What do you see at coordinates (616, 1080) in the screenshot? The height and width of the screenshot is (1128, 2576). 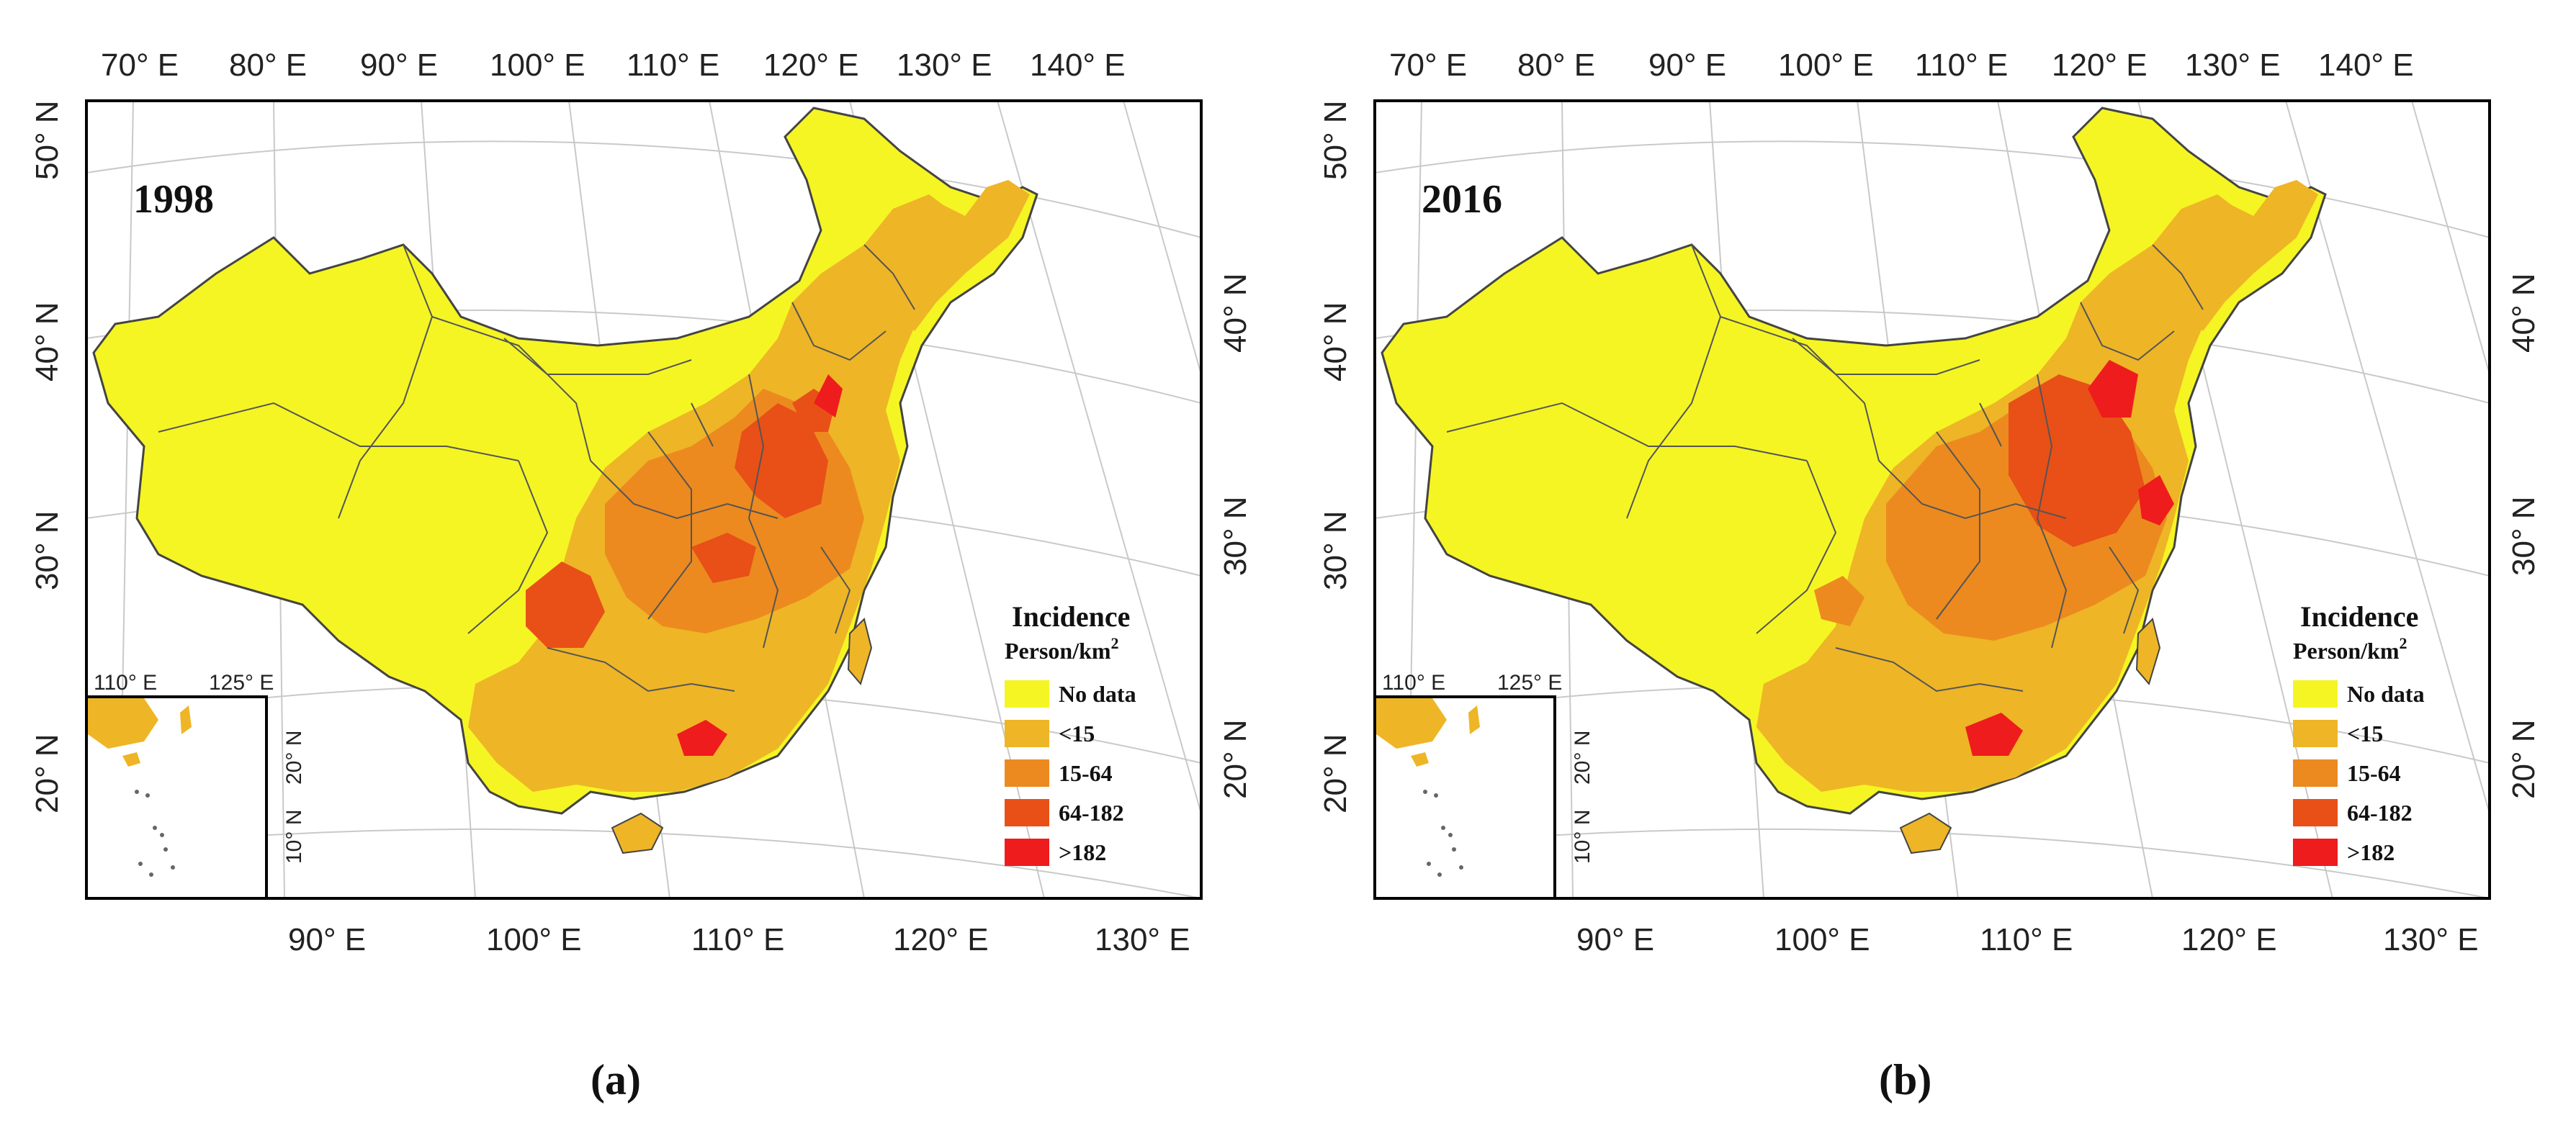 I see `panel-caption: (a)` at bounding box center [616, 1080].